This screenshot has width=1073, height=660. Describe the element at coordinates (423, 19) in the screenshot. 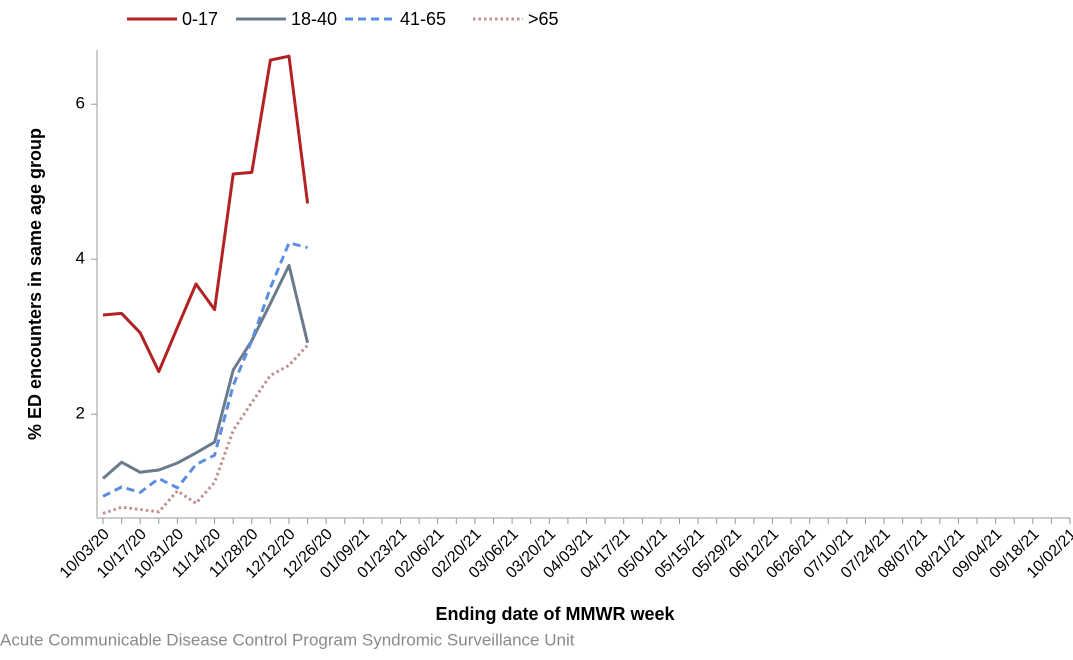

I see `legend-label: 41-65` at that location.